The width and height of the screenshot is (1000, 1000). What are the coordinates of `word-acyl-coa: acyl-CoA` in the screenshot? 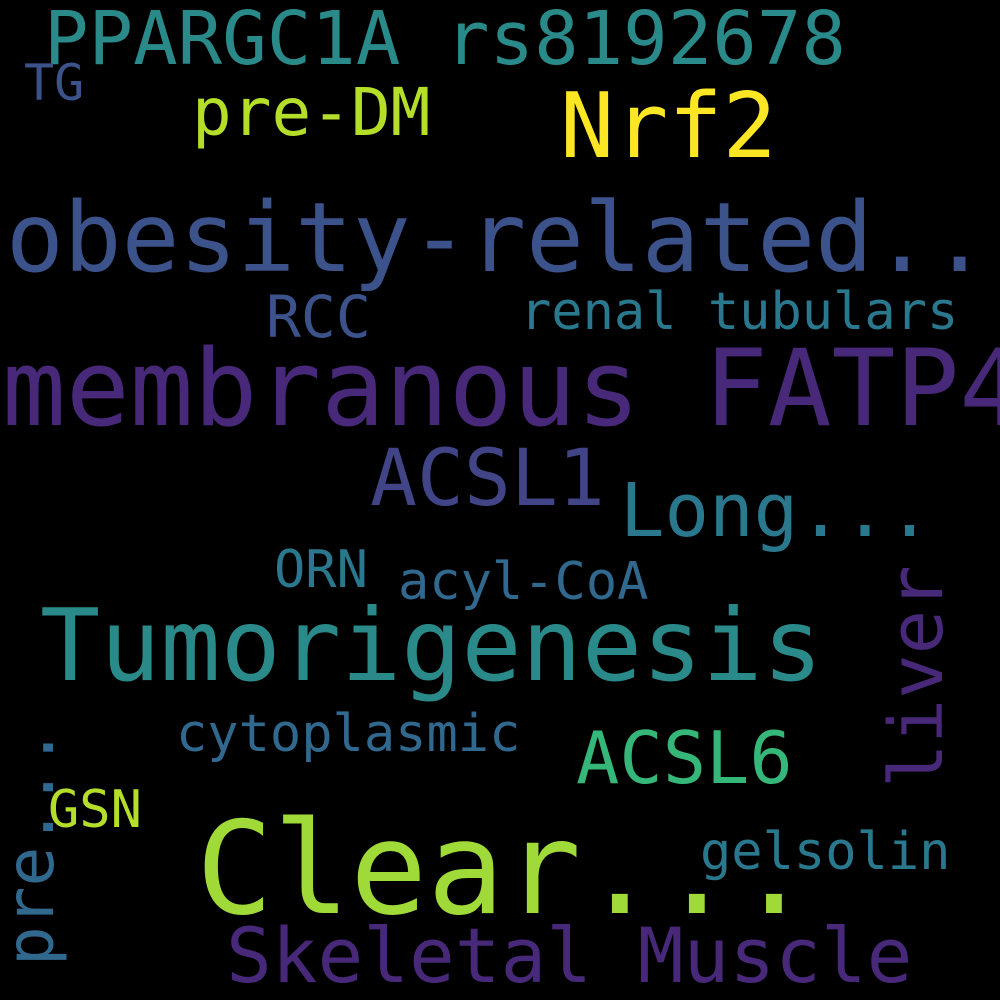 It's located at (523, 582).